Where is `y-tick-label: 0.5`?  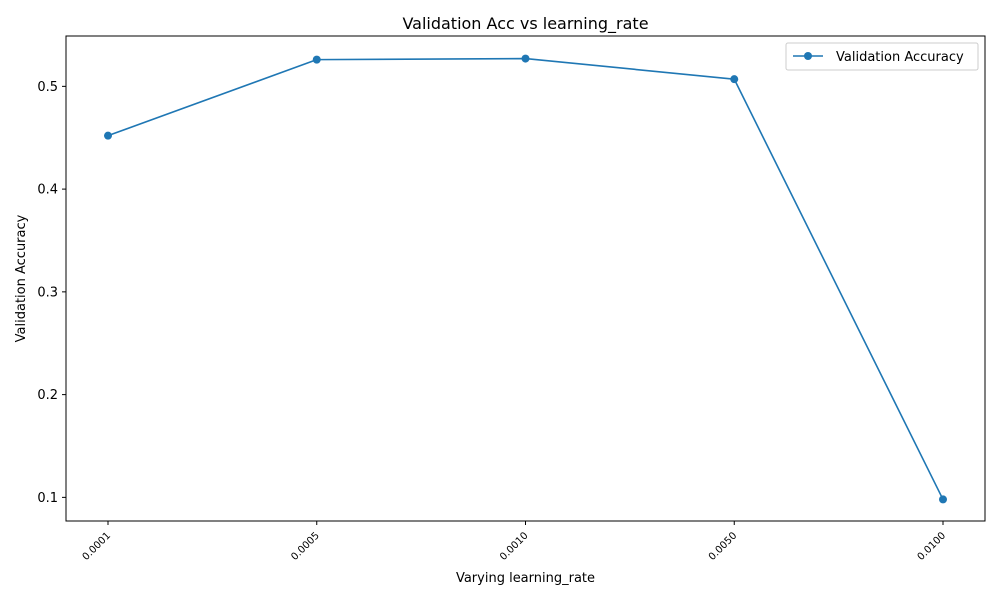
y-tick-label: 0.5 is located at coordinates (47, 87).